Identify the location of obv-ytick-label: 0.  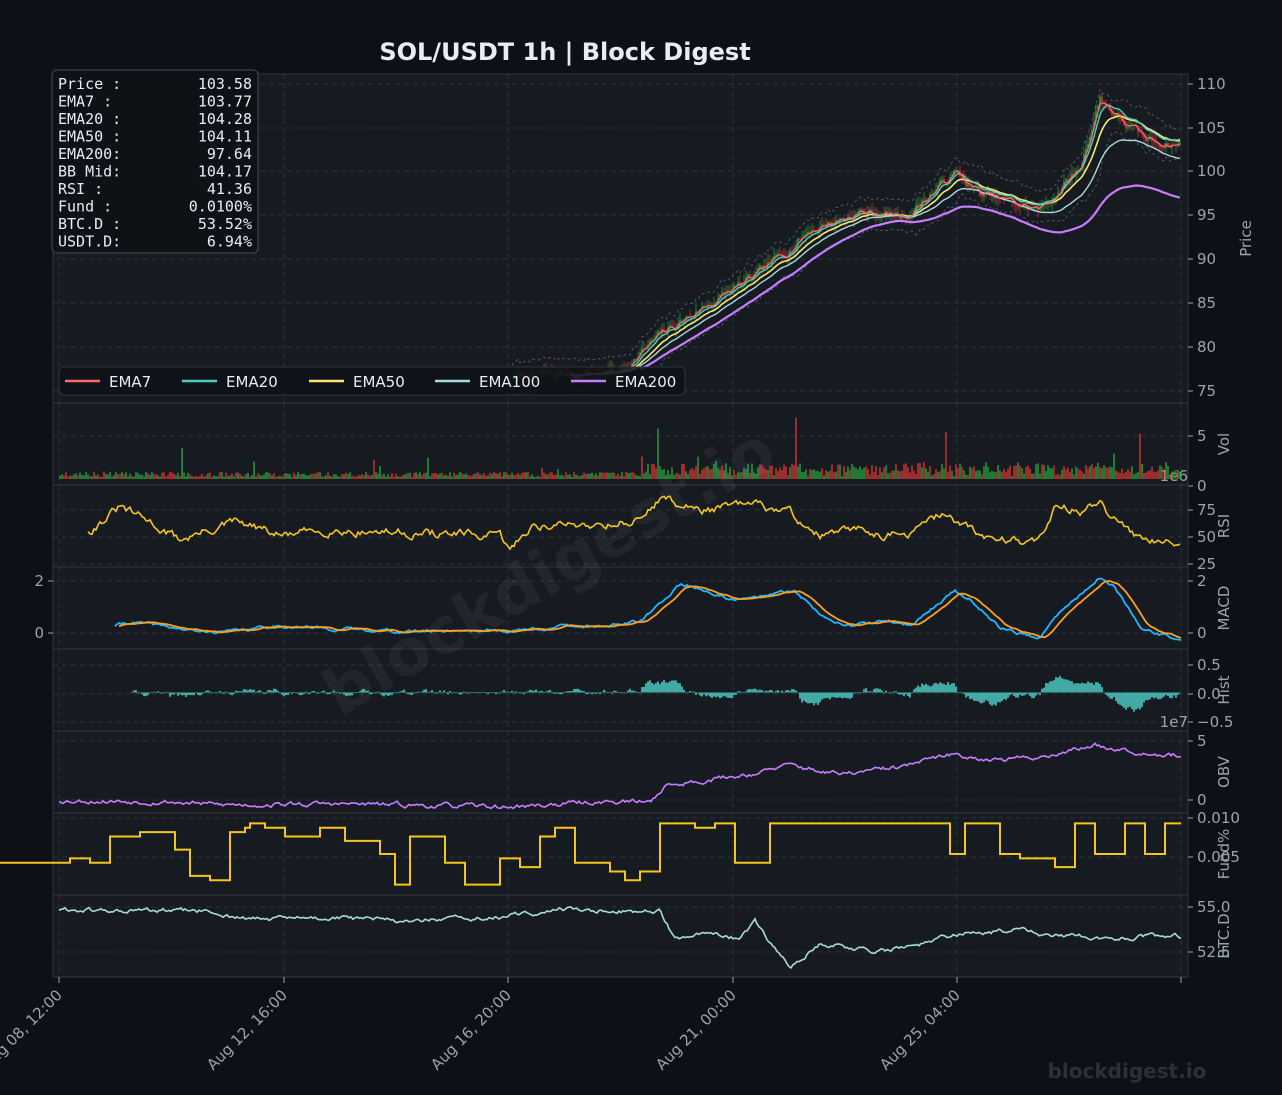
(1202, 800).